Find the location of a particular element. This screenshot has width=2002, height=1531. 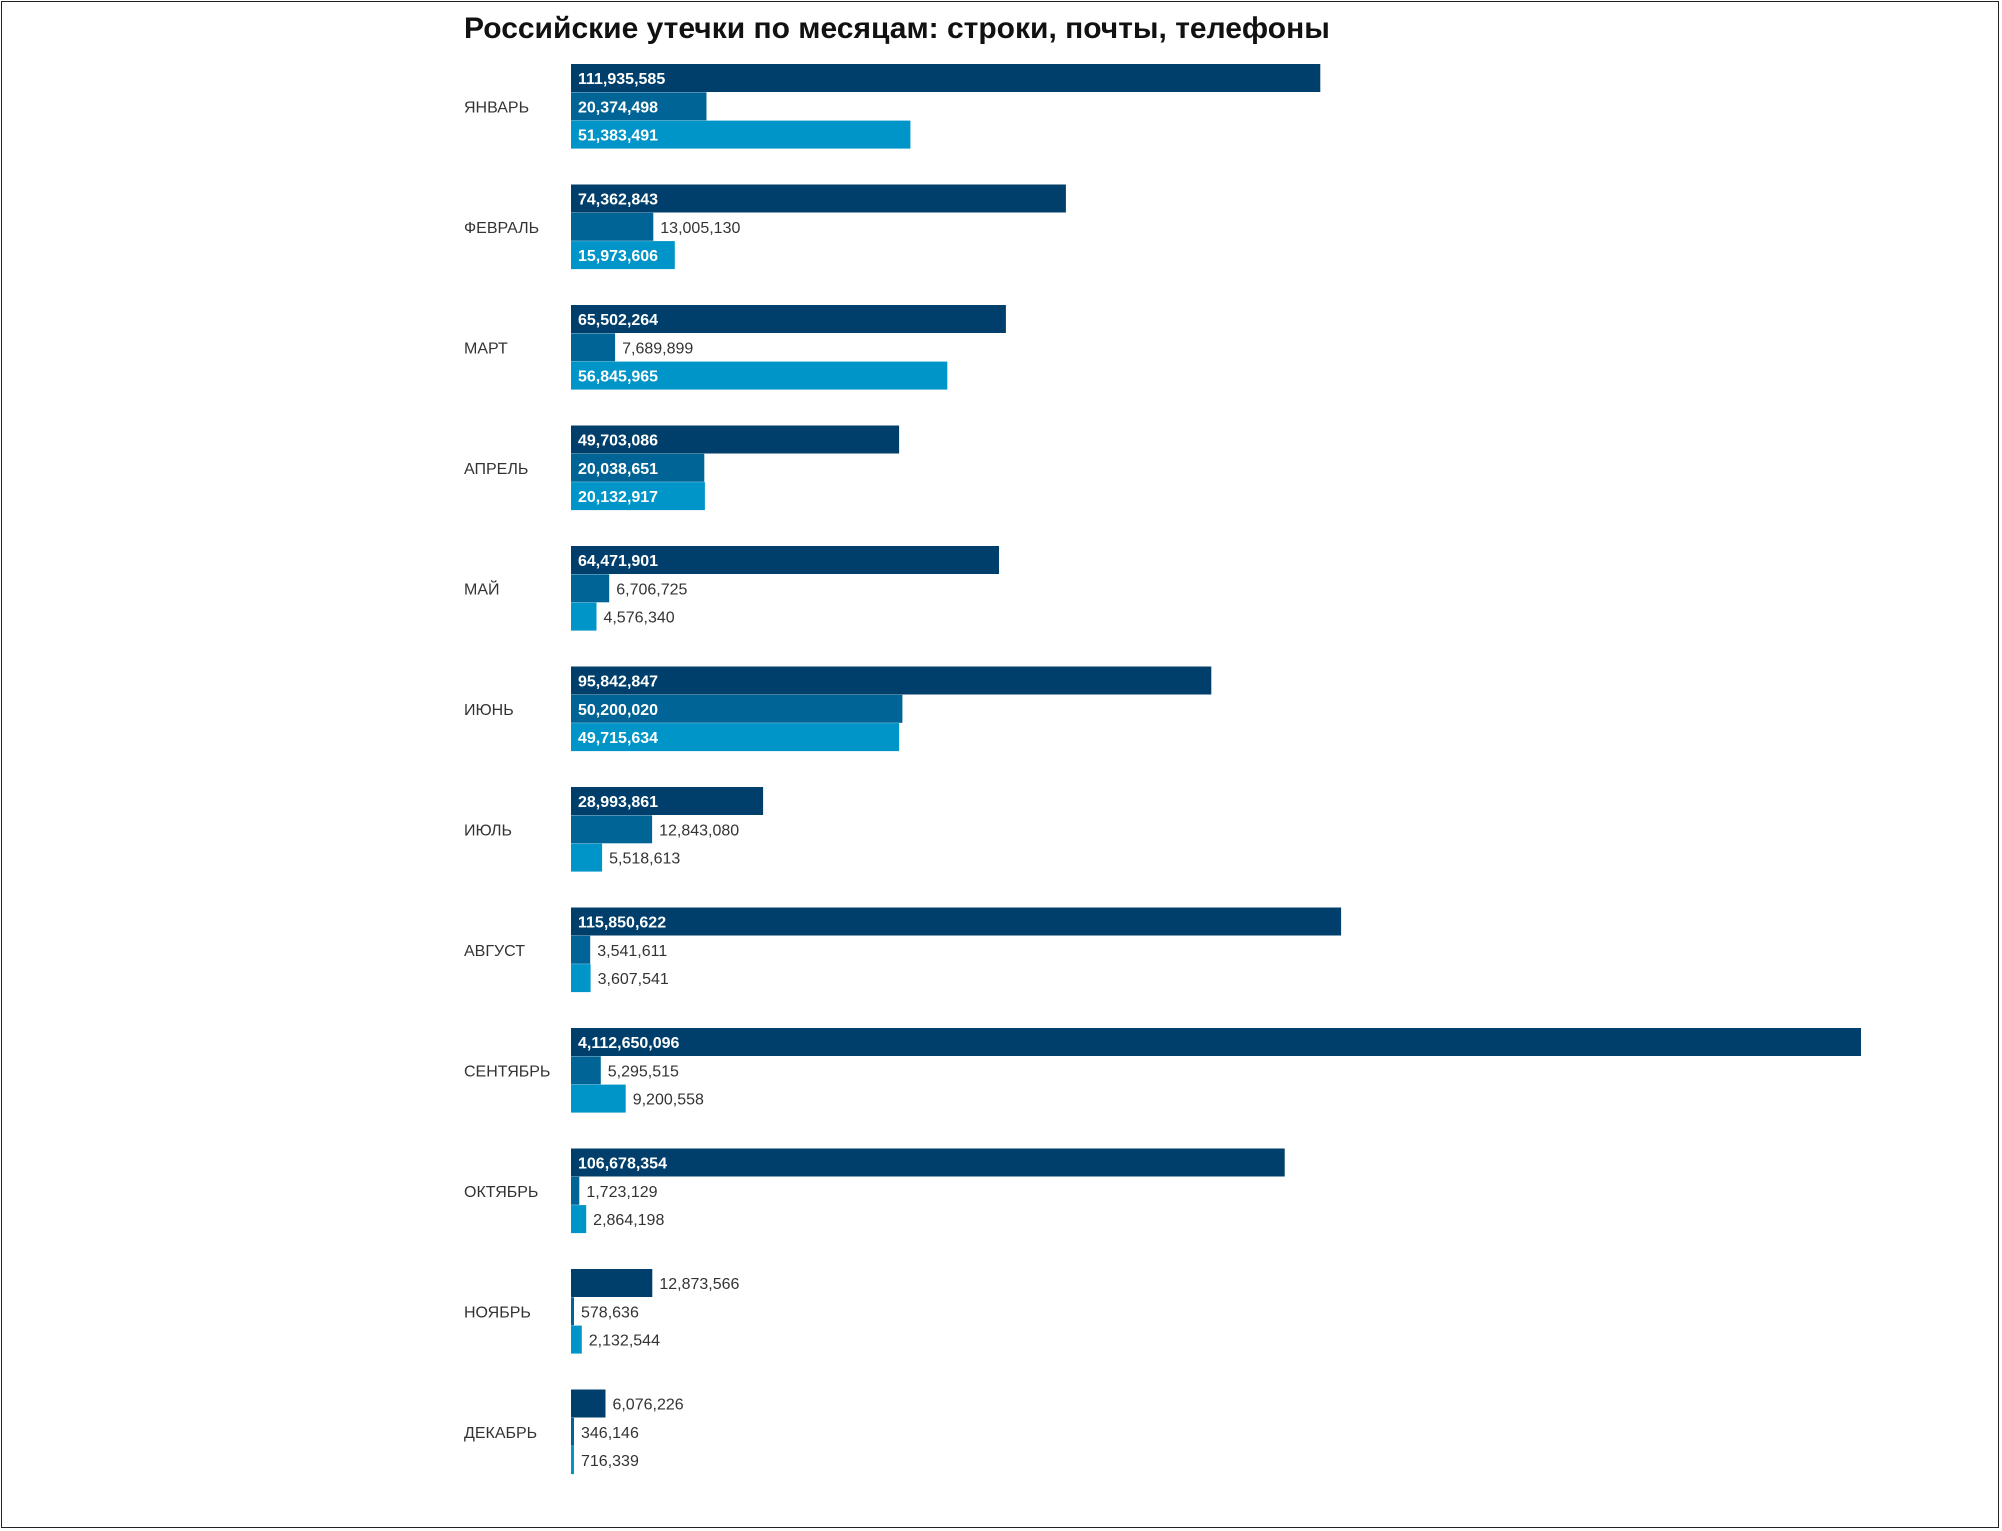

data-label: 20,132,917 is located at coordinates (618, 497).